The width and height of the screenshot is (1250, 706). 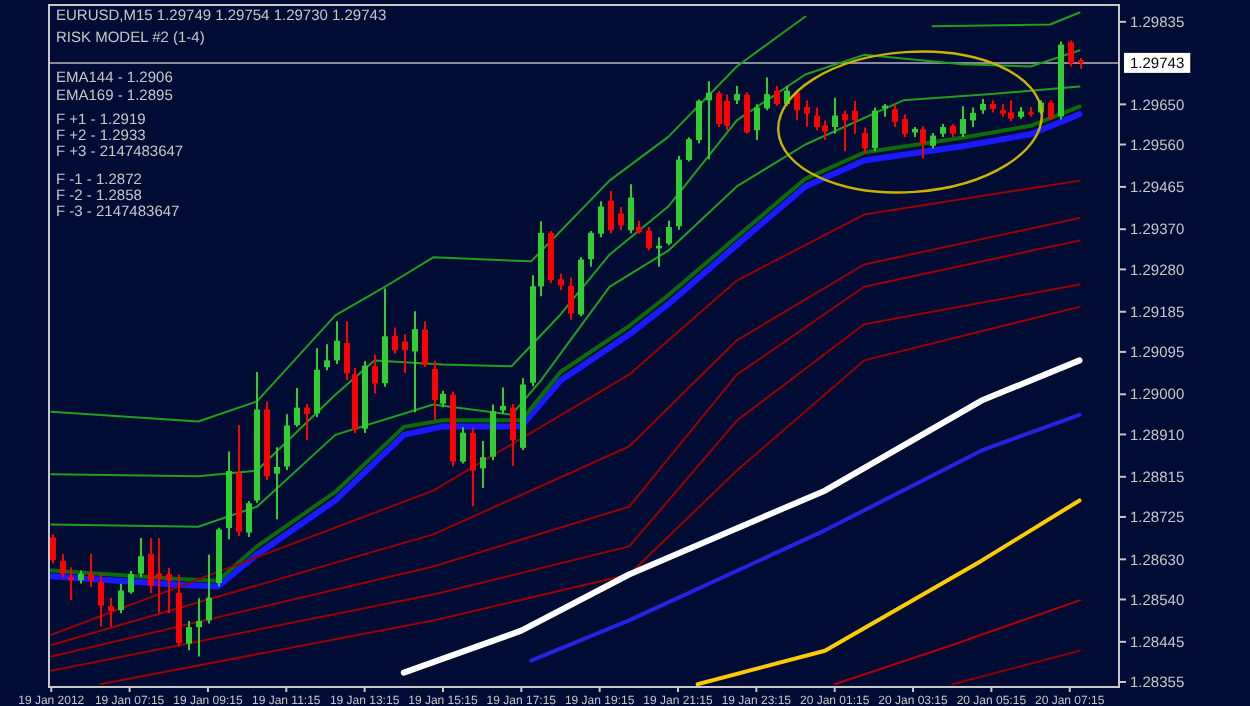 What do you see at coordinates (888, 592) in the screenshot?
I see `line-series` at bounding box center [888, 592].